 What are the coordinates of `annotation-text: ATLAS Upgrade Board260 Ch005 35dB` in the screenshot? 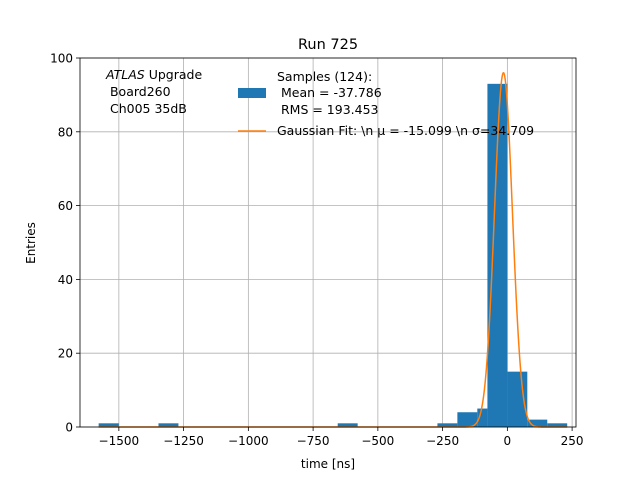 It's located at (153, 91).